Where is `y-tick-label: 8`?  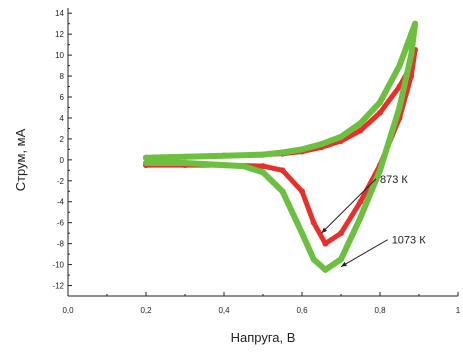
y-tick-label: 8 is located at coordinates (62, 76).